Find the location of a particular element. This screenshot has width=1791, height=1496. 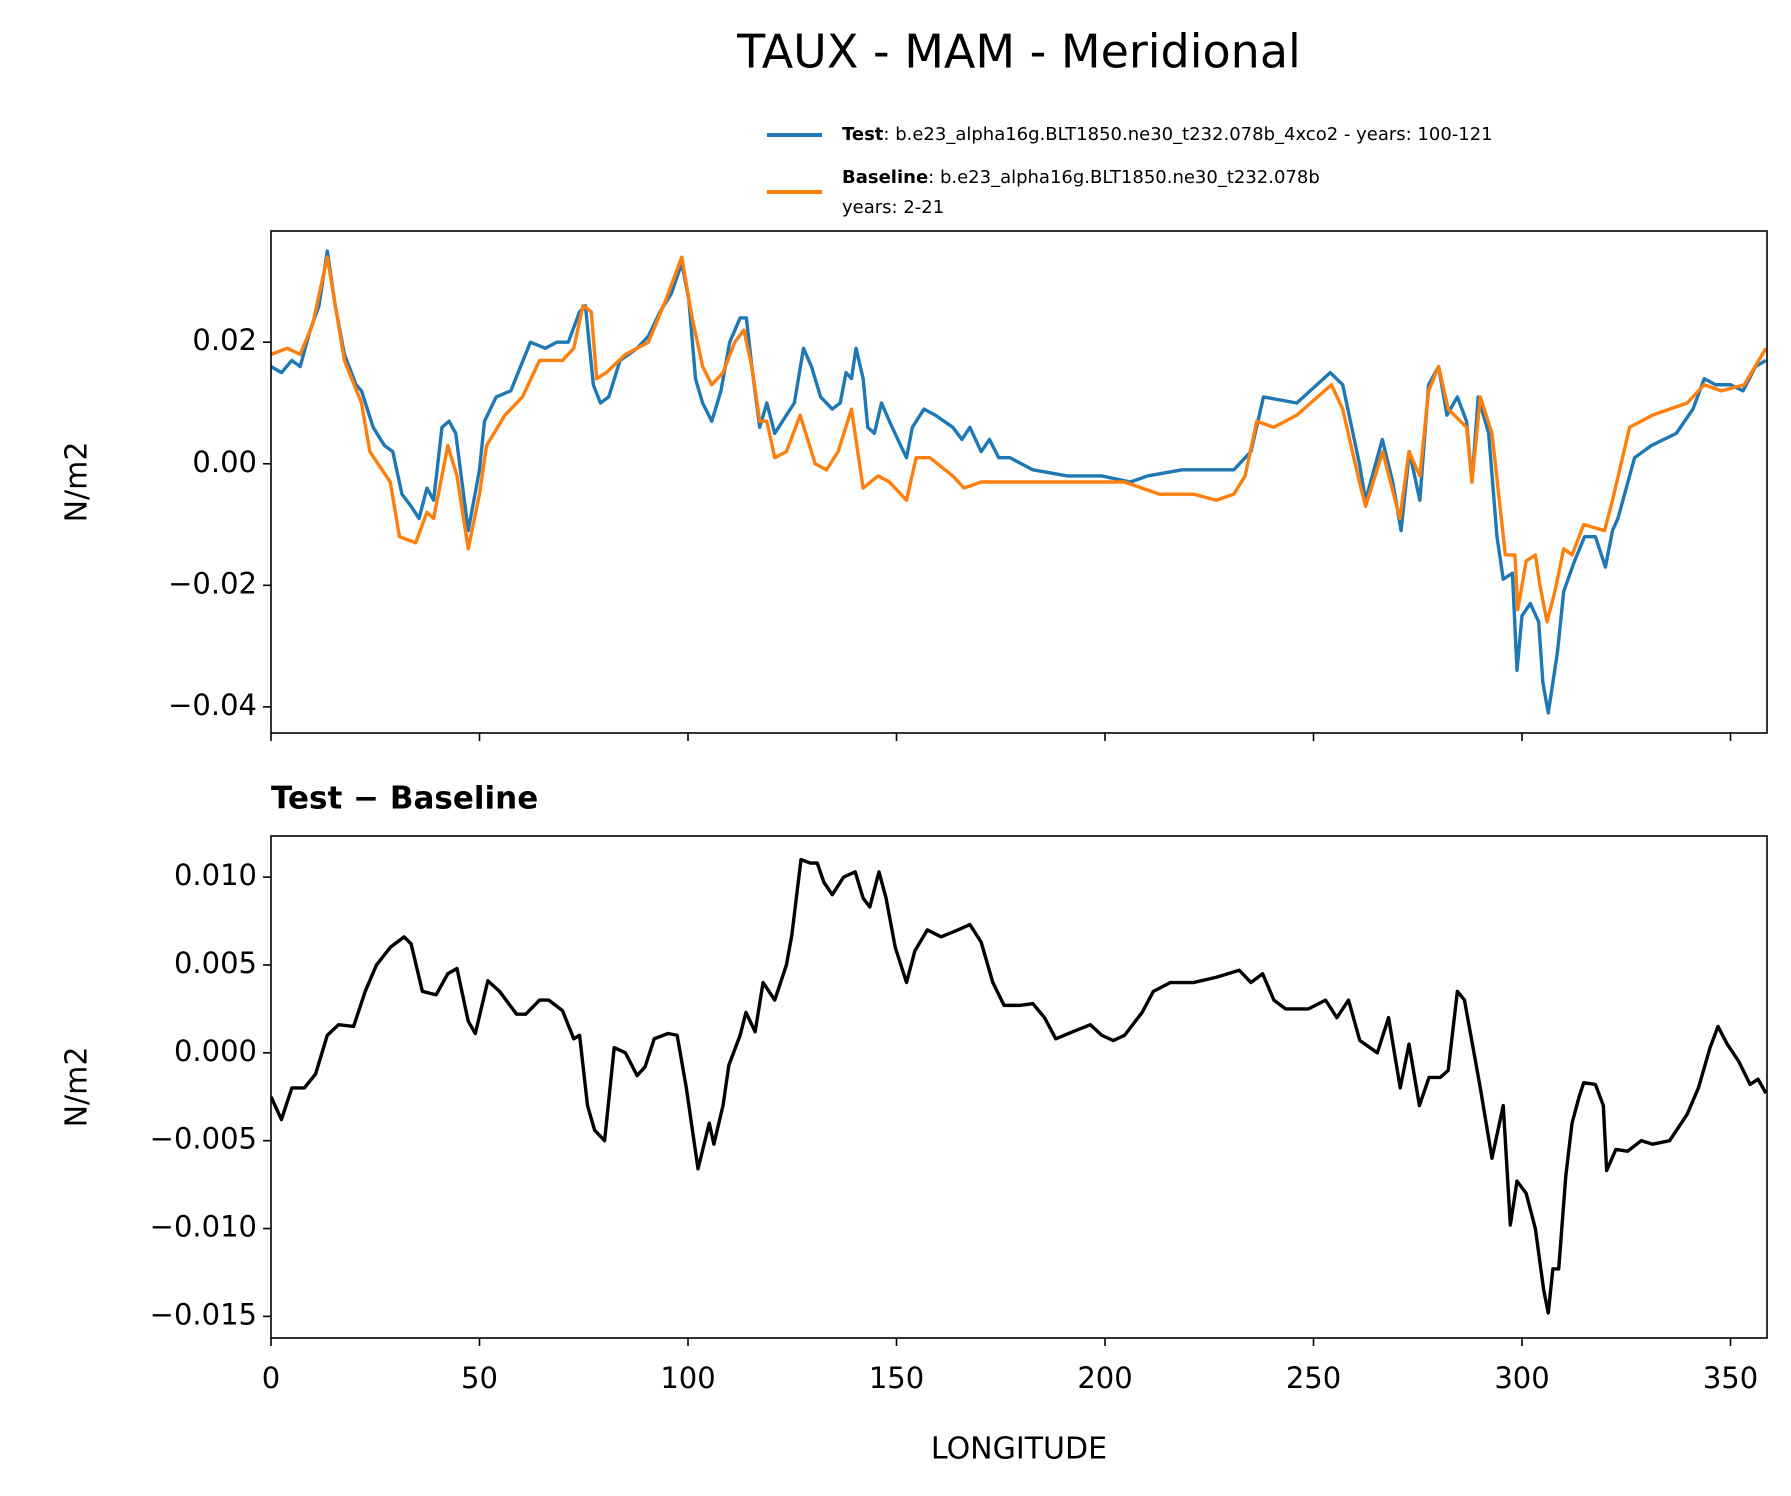

y-tick-label: −0.015 is located at coordinates (203, 1314).